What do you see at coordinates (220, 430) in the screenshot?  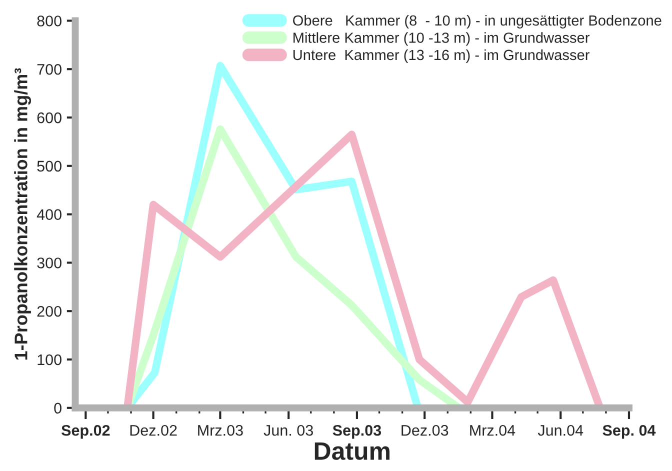 I see `x-tick-label: Mrz.03` at bounding box center [220, 430].